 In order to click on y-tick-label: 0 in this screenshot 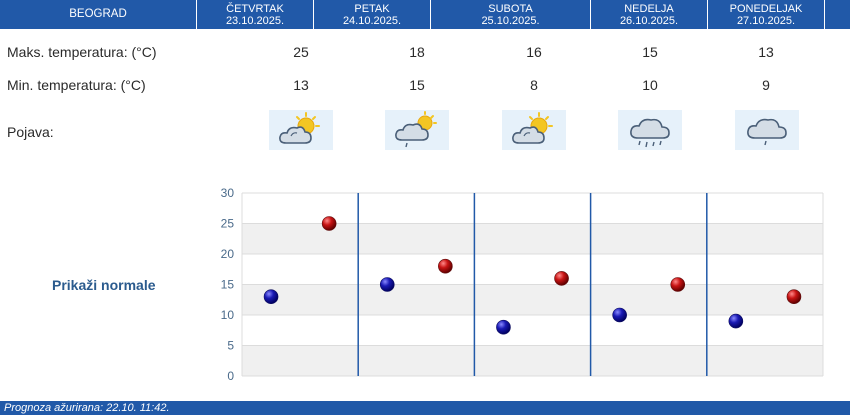, I will do `click(230, 376)`.